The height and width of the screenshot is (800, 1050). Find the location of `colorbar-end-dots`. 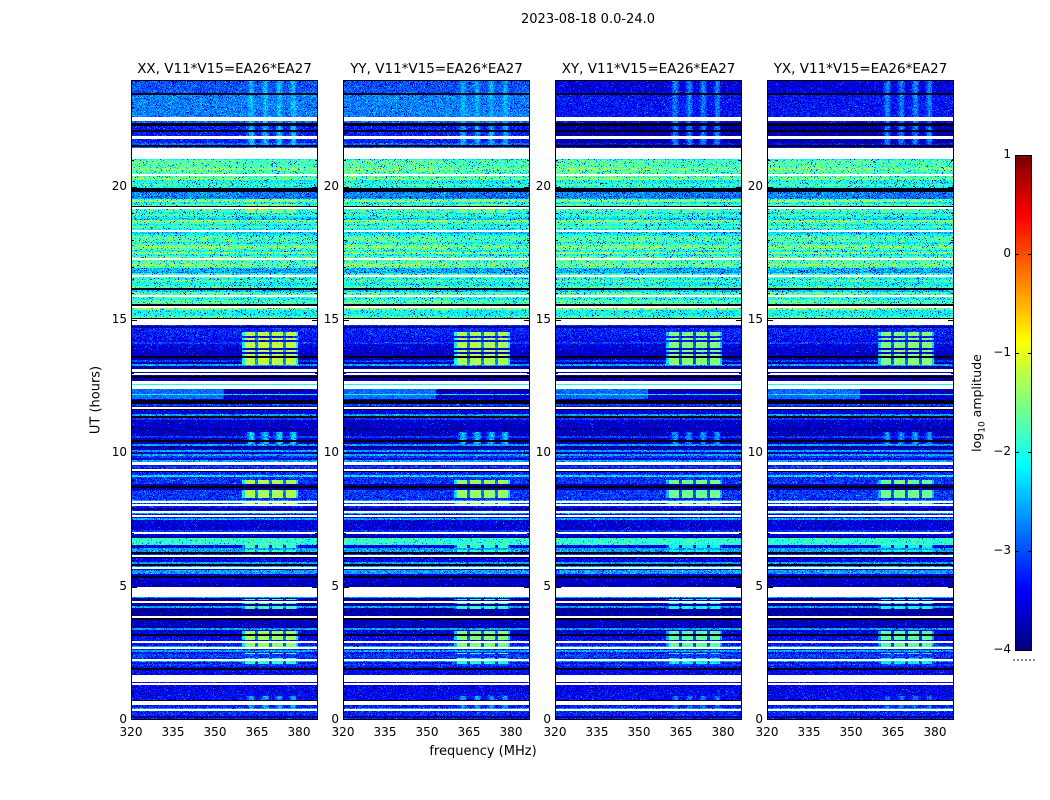

colorbar-end-dots is located at coordinates (1024, 660).